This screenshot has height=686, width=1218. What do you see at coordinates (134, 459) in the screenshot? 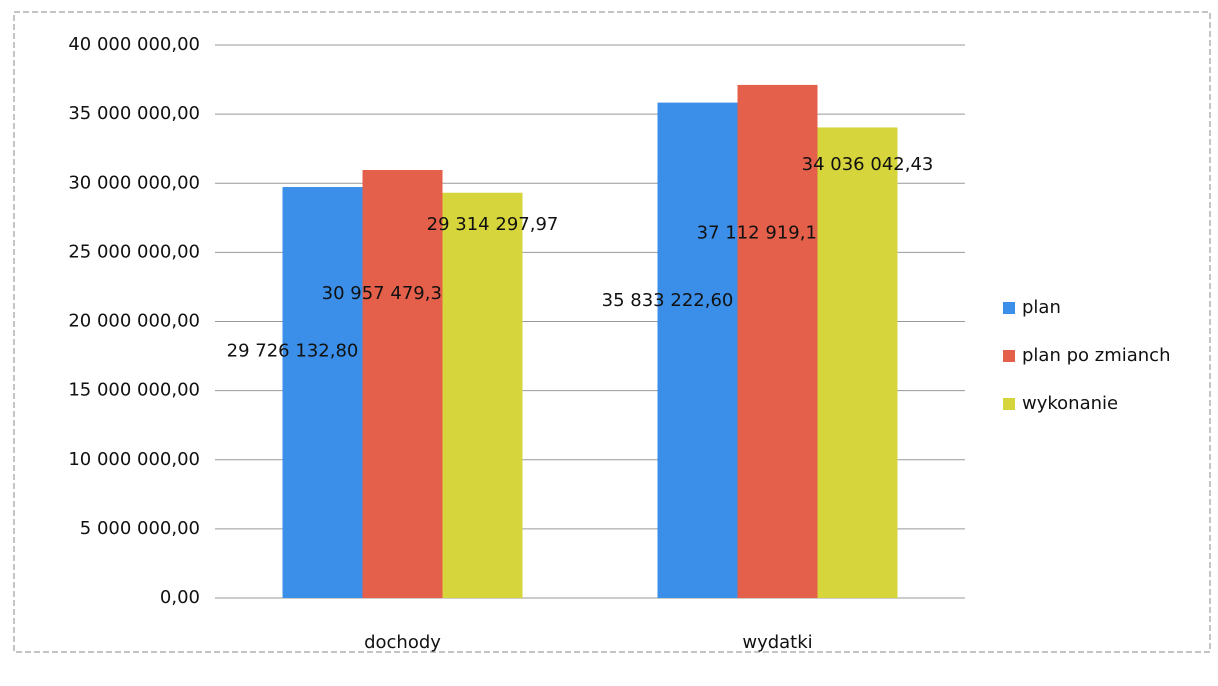
I see `y-tick-label: 10 000 000,00` at bounding box center [134, 459].